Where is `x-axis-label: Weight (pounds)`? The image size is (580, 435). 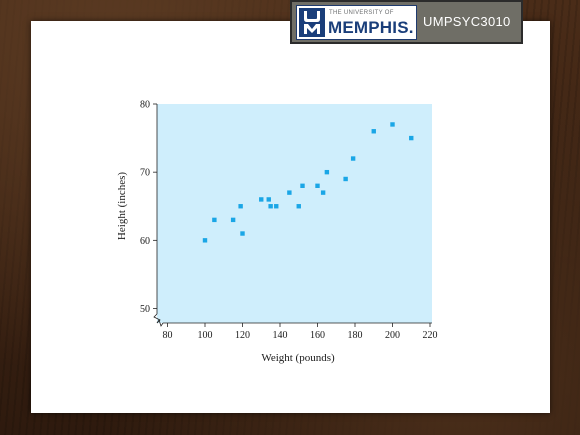 x-axis-label: Weight (pounds) is located at coordinates (298, 358).